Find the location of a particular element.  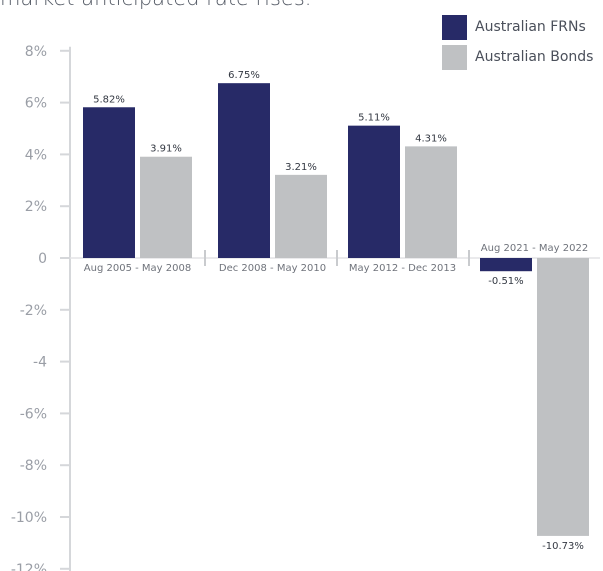

data-label: 4.31% is located at coordinates (431, 138).